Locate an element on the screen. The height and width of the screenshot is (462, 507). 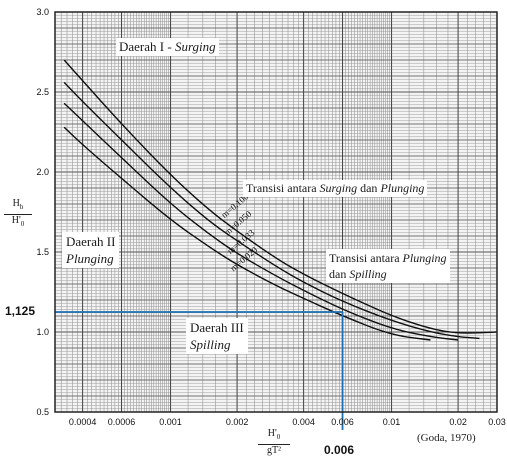
y-tick-label: 3.0 is located at coordinates (42, 12).